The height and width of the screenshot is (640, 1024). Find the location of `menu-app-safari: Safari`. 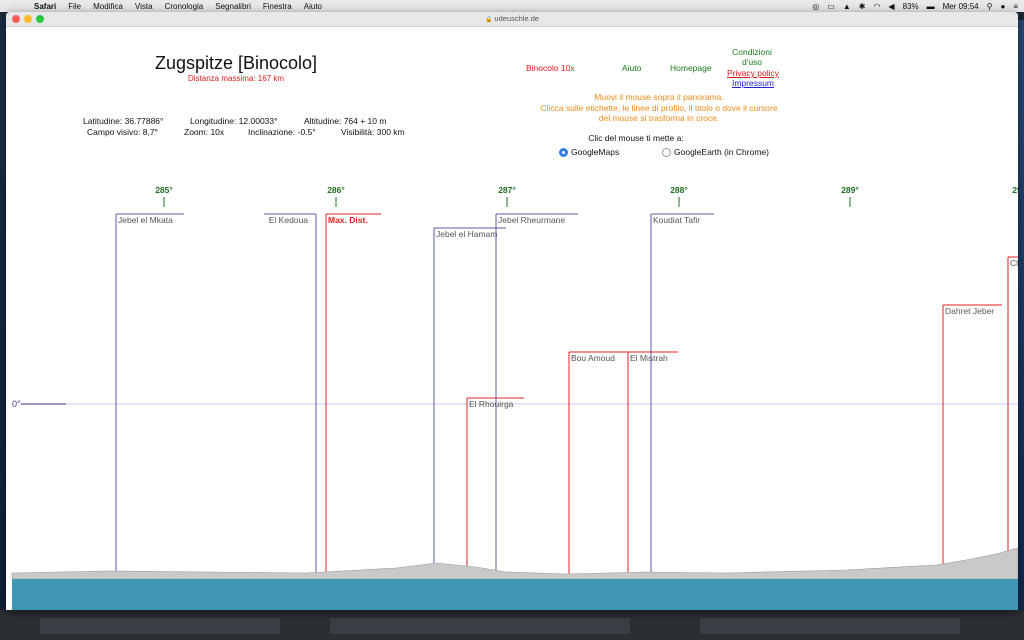

menu-app-safari: Safari is located at coordinates (45, 6).